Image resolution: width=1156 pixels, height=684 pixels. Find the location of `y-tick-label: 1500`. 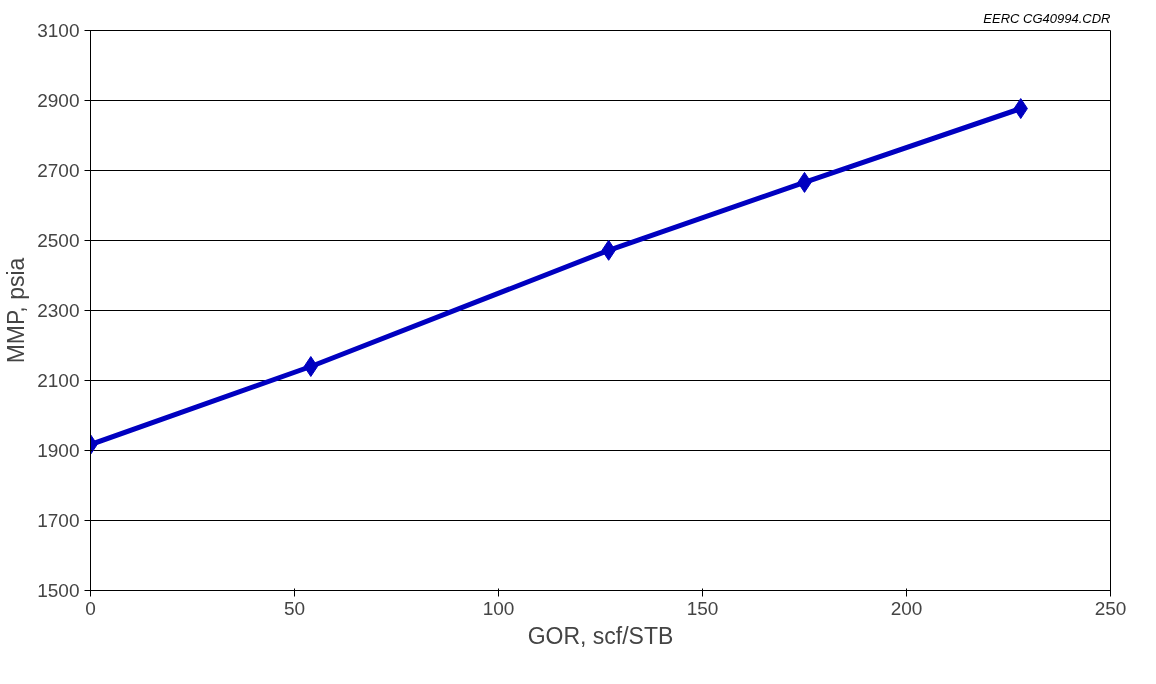

y-tick-label: 1500 is located at coordinates (58, 590).